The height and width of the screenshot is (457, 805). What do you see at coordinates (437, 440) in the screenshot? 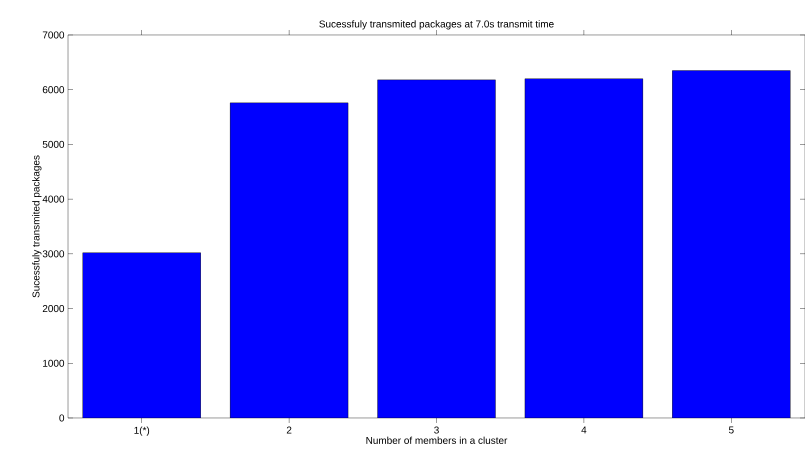
I see `x-axis-title: Number of members in a cluster` at bounding box center [437, 440].